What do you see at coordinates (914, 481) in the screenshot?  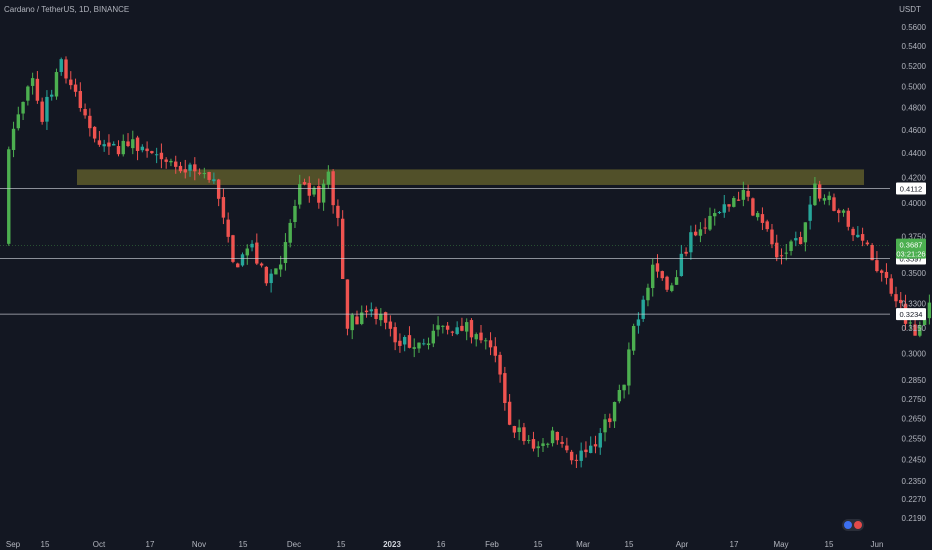 I see `price-tick-label: 0.2350` at bounding box center [914, 481].